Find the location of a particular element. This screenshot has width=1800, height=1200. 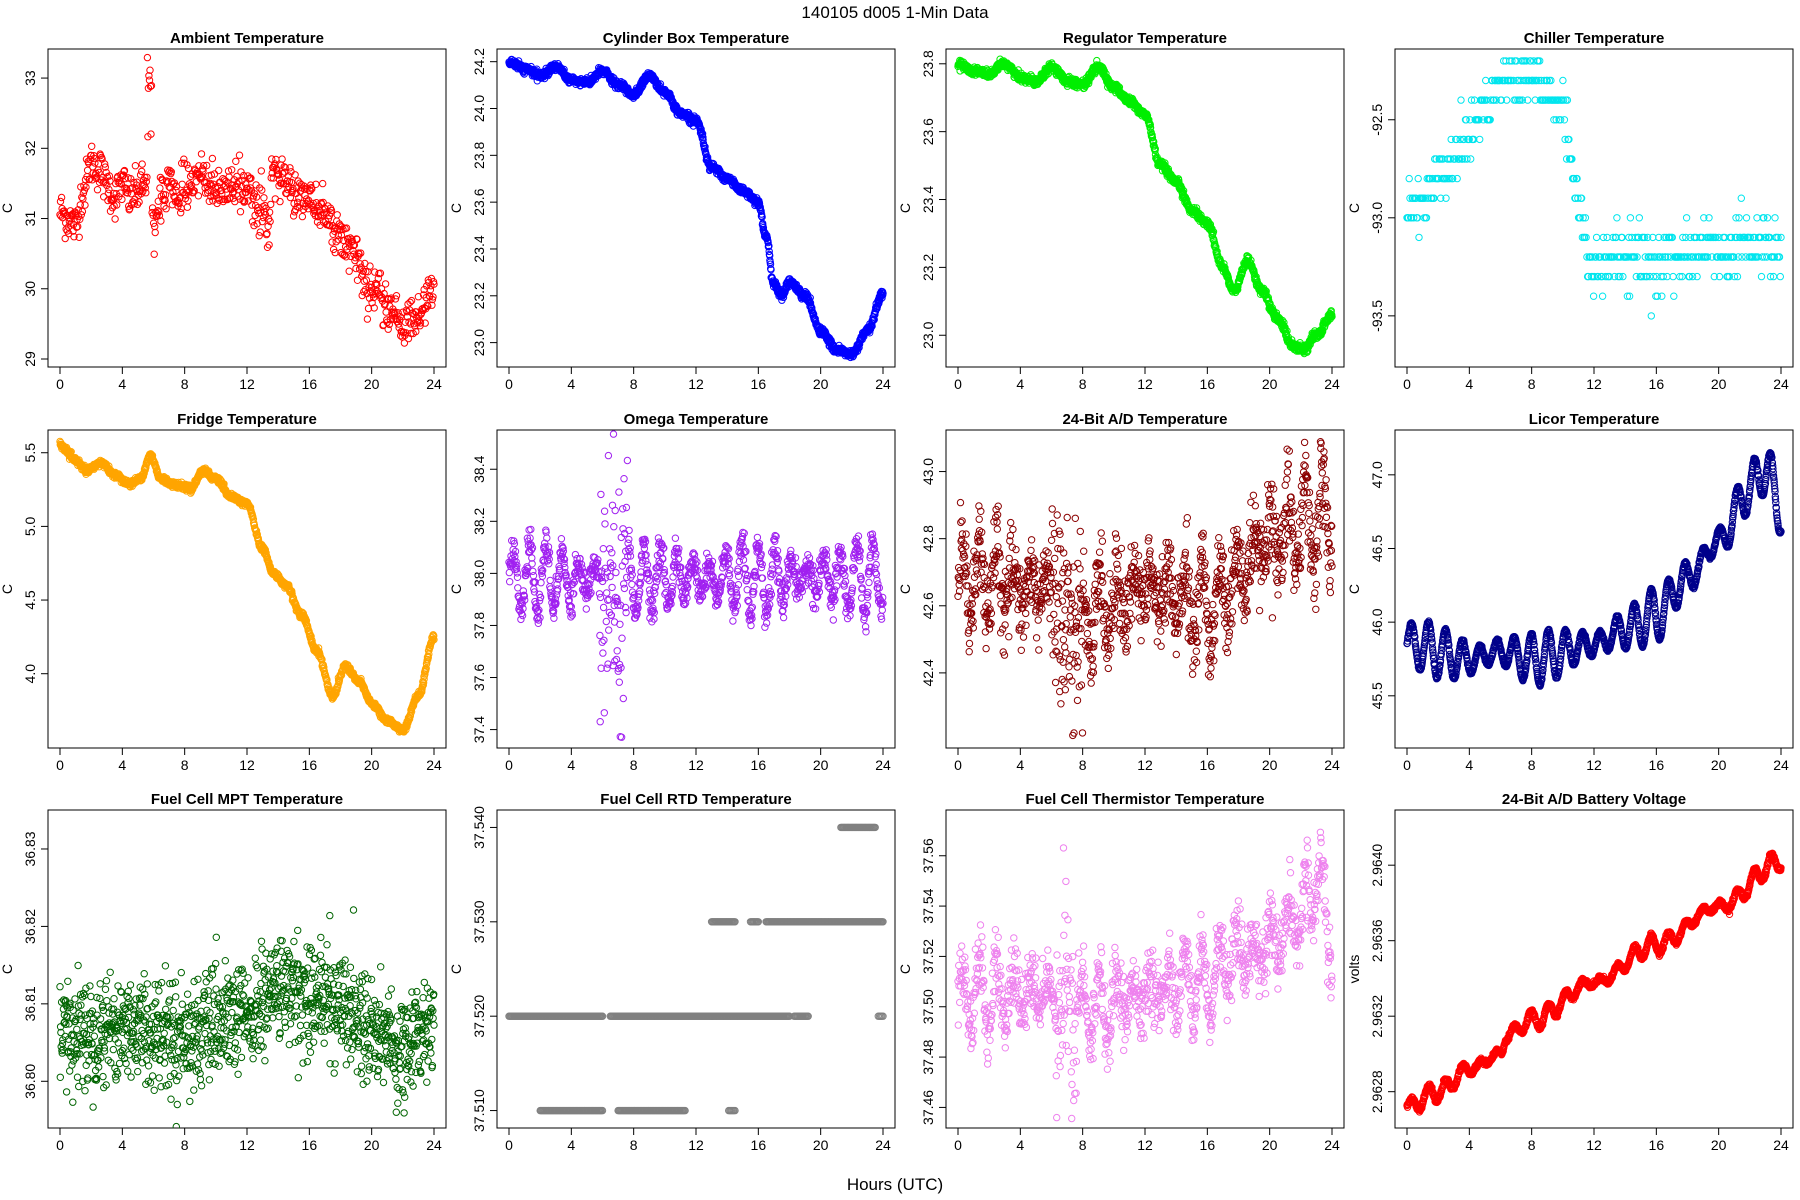

y-tick-label: 4.0 is located at coordinates (30, 674).